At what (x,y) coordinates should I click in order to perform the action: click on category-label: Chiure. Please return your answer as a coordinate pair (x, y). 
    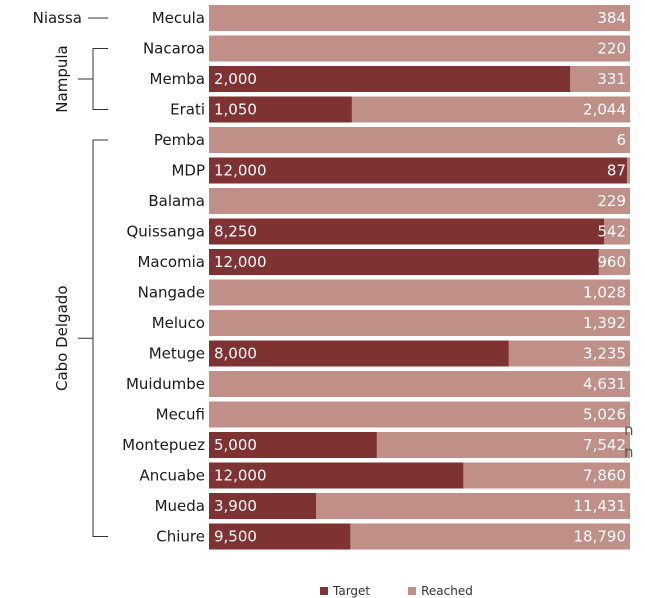
    Looking at the image, I should click on (180, 537).